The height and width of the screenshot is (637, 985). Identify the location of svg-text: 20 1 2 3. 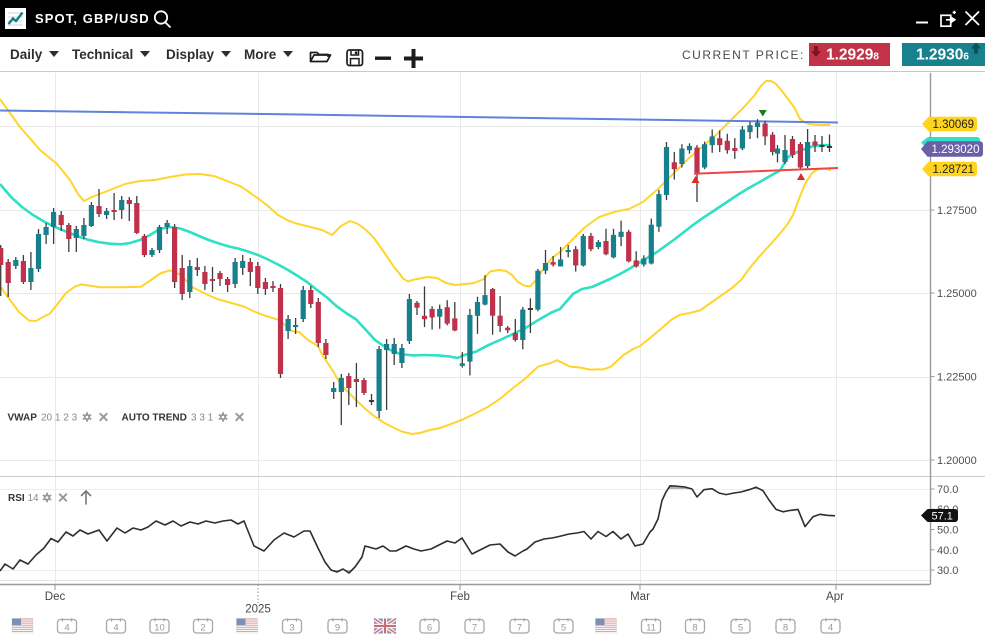
(59, 418).